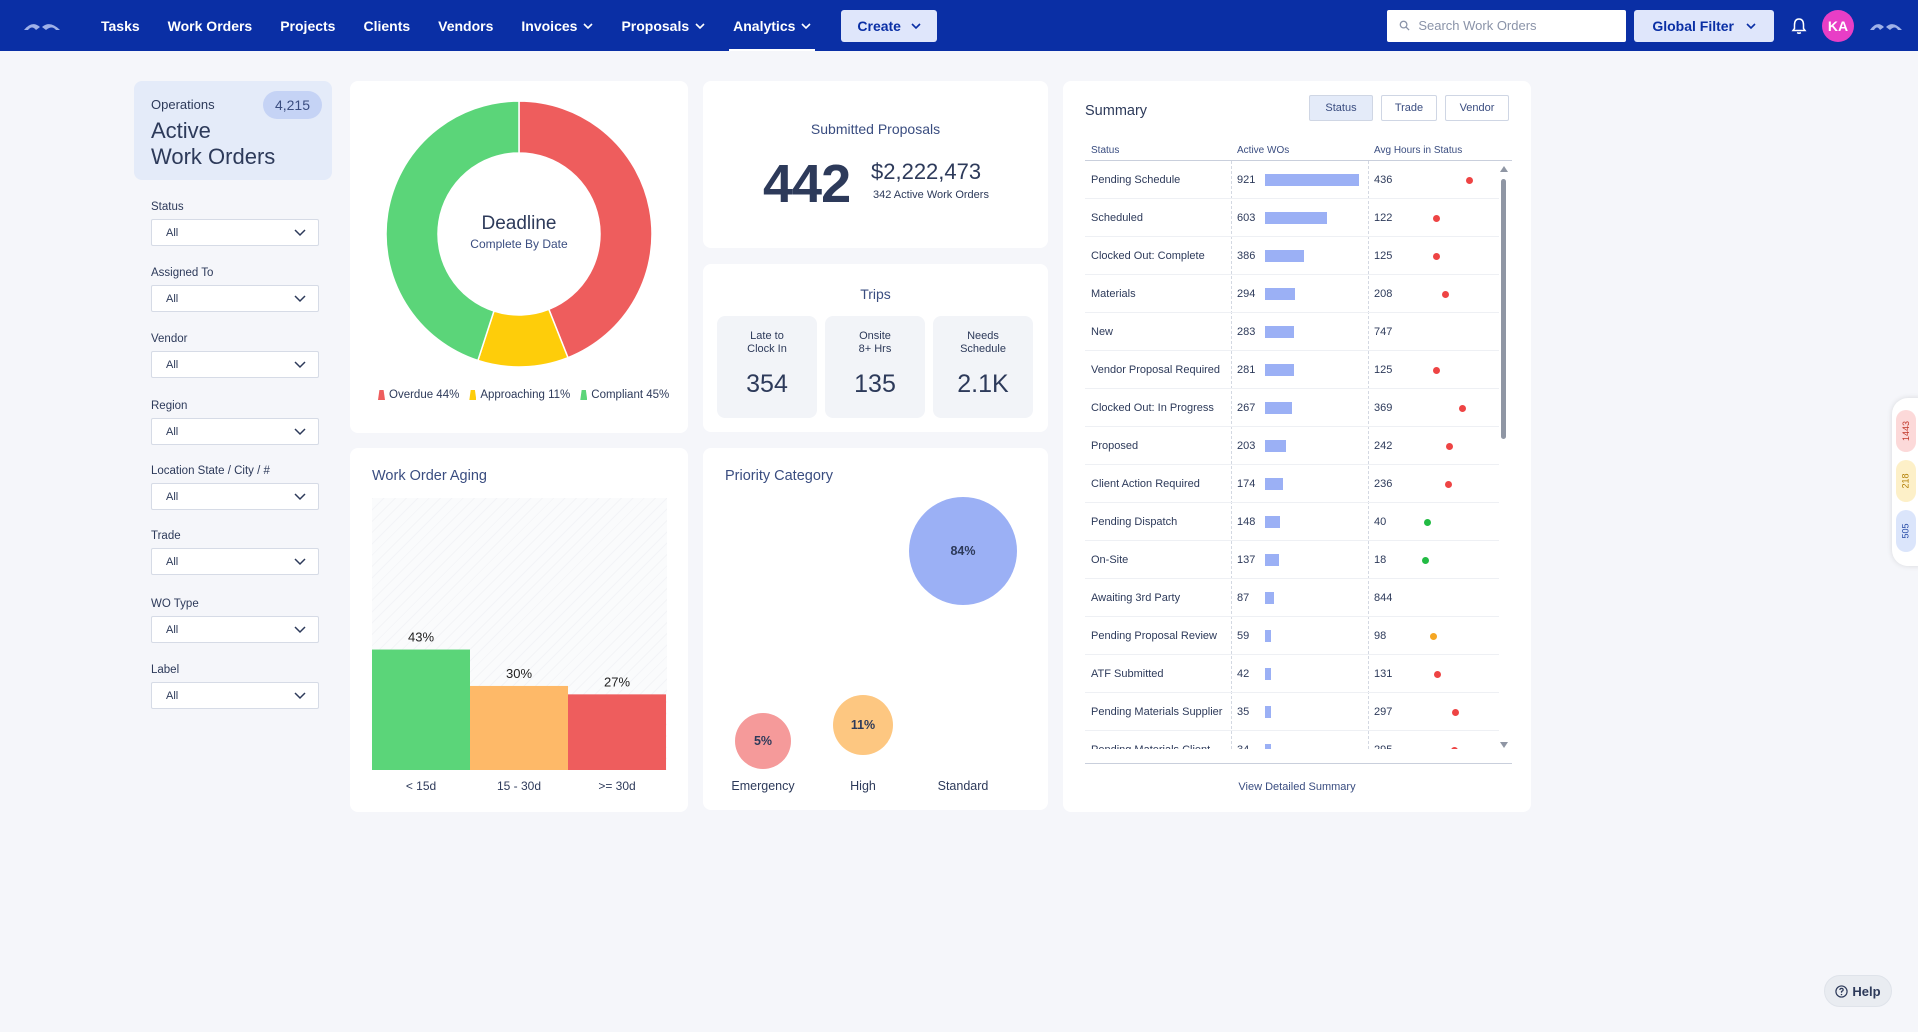 This screenshot has height=1032, width=1918. Describe the element at coordinates (1246, 218) in the screenshot. I see `row-active-count: 603` at that location.